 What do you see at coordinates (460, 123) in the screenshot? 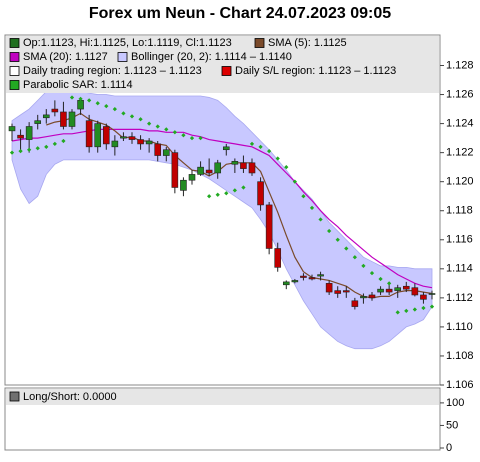
I see `y-tick-label: 1.124` at bounding box center [460, 123].